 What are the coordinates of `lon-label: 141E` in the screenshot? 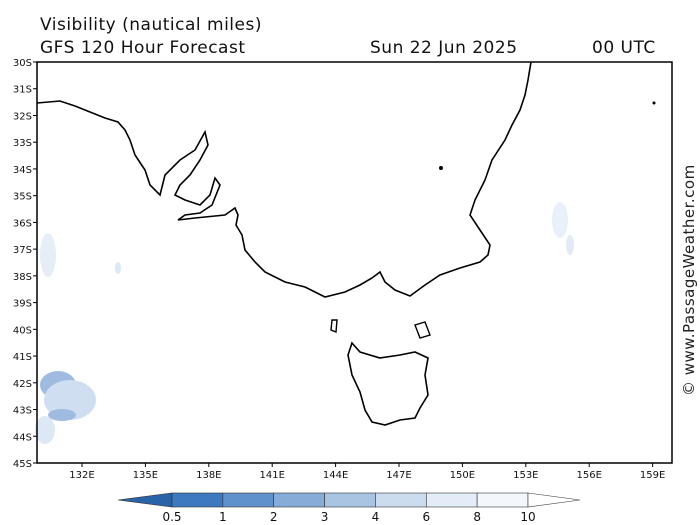 It's located at (271, 475).